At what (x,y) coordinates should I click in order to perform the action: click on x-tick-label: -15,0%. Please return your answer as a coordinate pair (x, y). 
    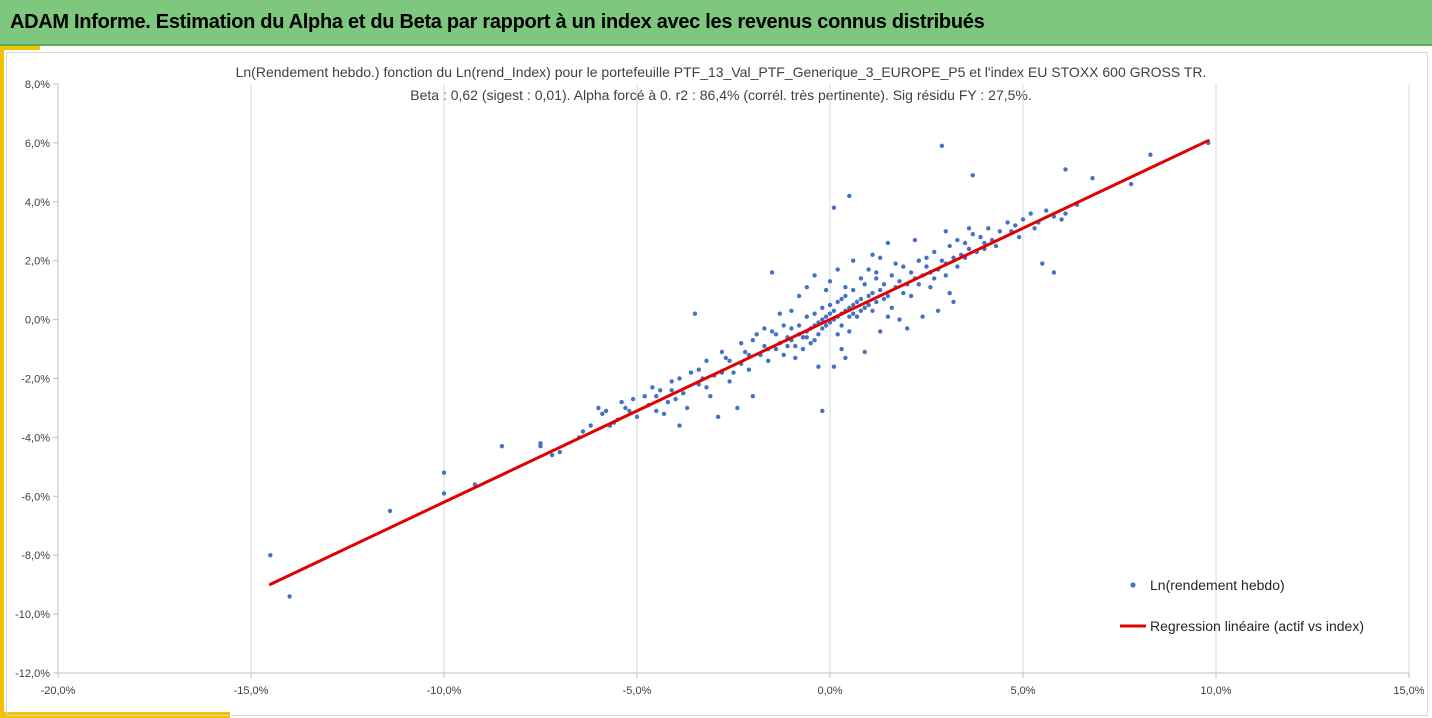
    Looking at the image, I should click on (251, 691).